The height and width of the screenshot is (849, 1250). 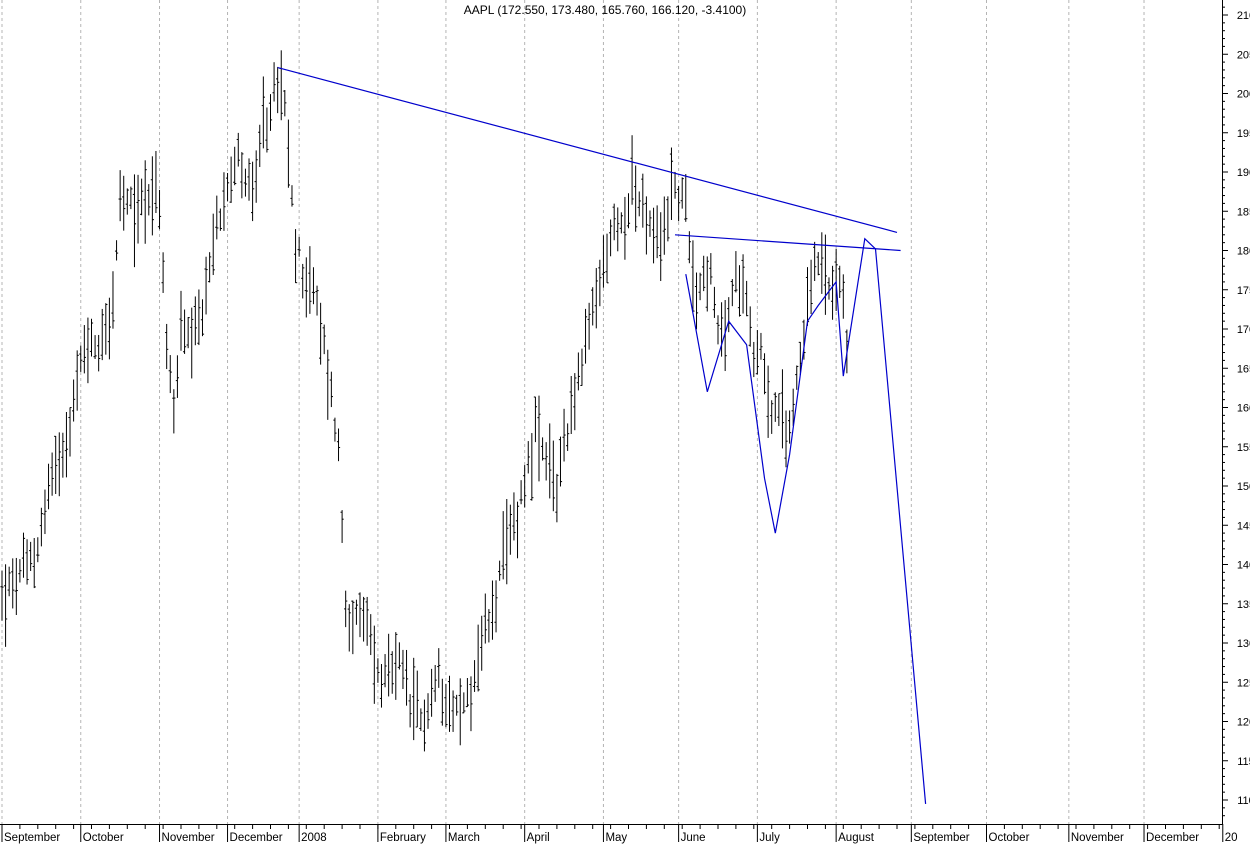 What do you see at coordinates (1243, 212) in the screenshot?
I see `y-tick-label: 185` at bounding box center [1243, 212].